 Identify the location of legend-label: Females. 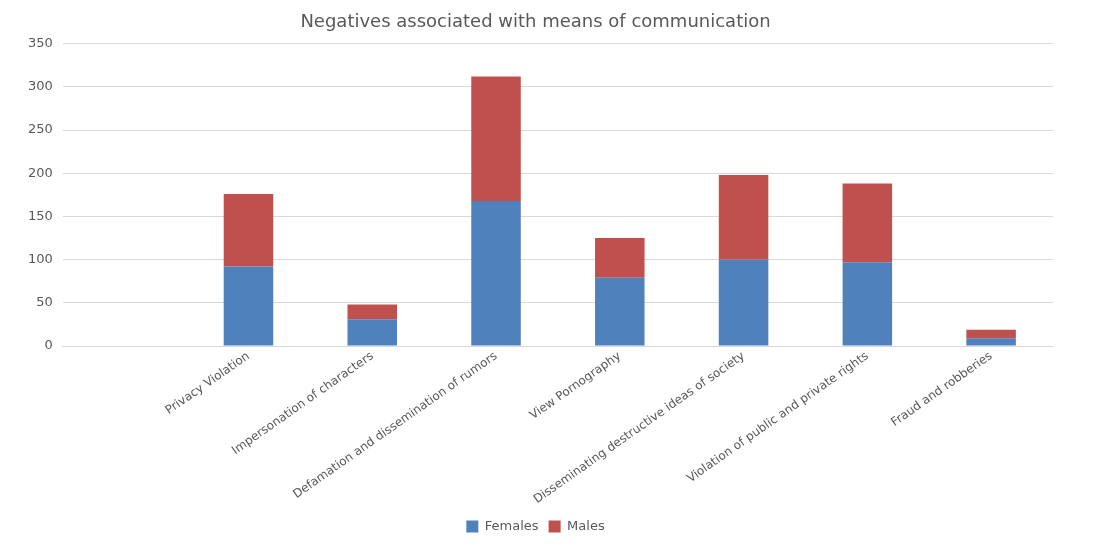
(511, 525).